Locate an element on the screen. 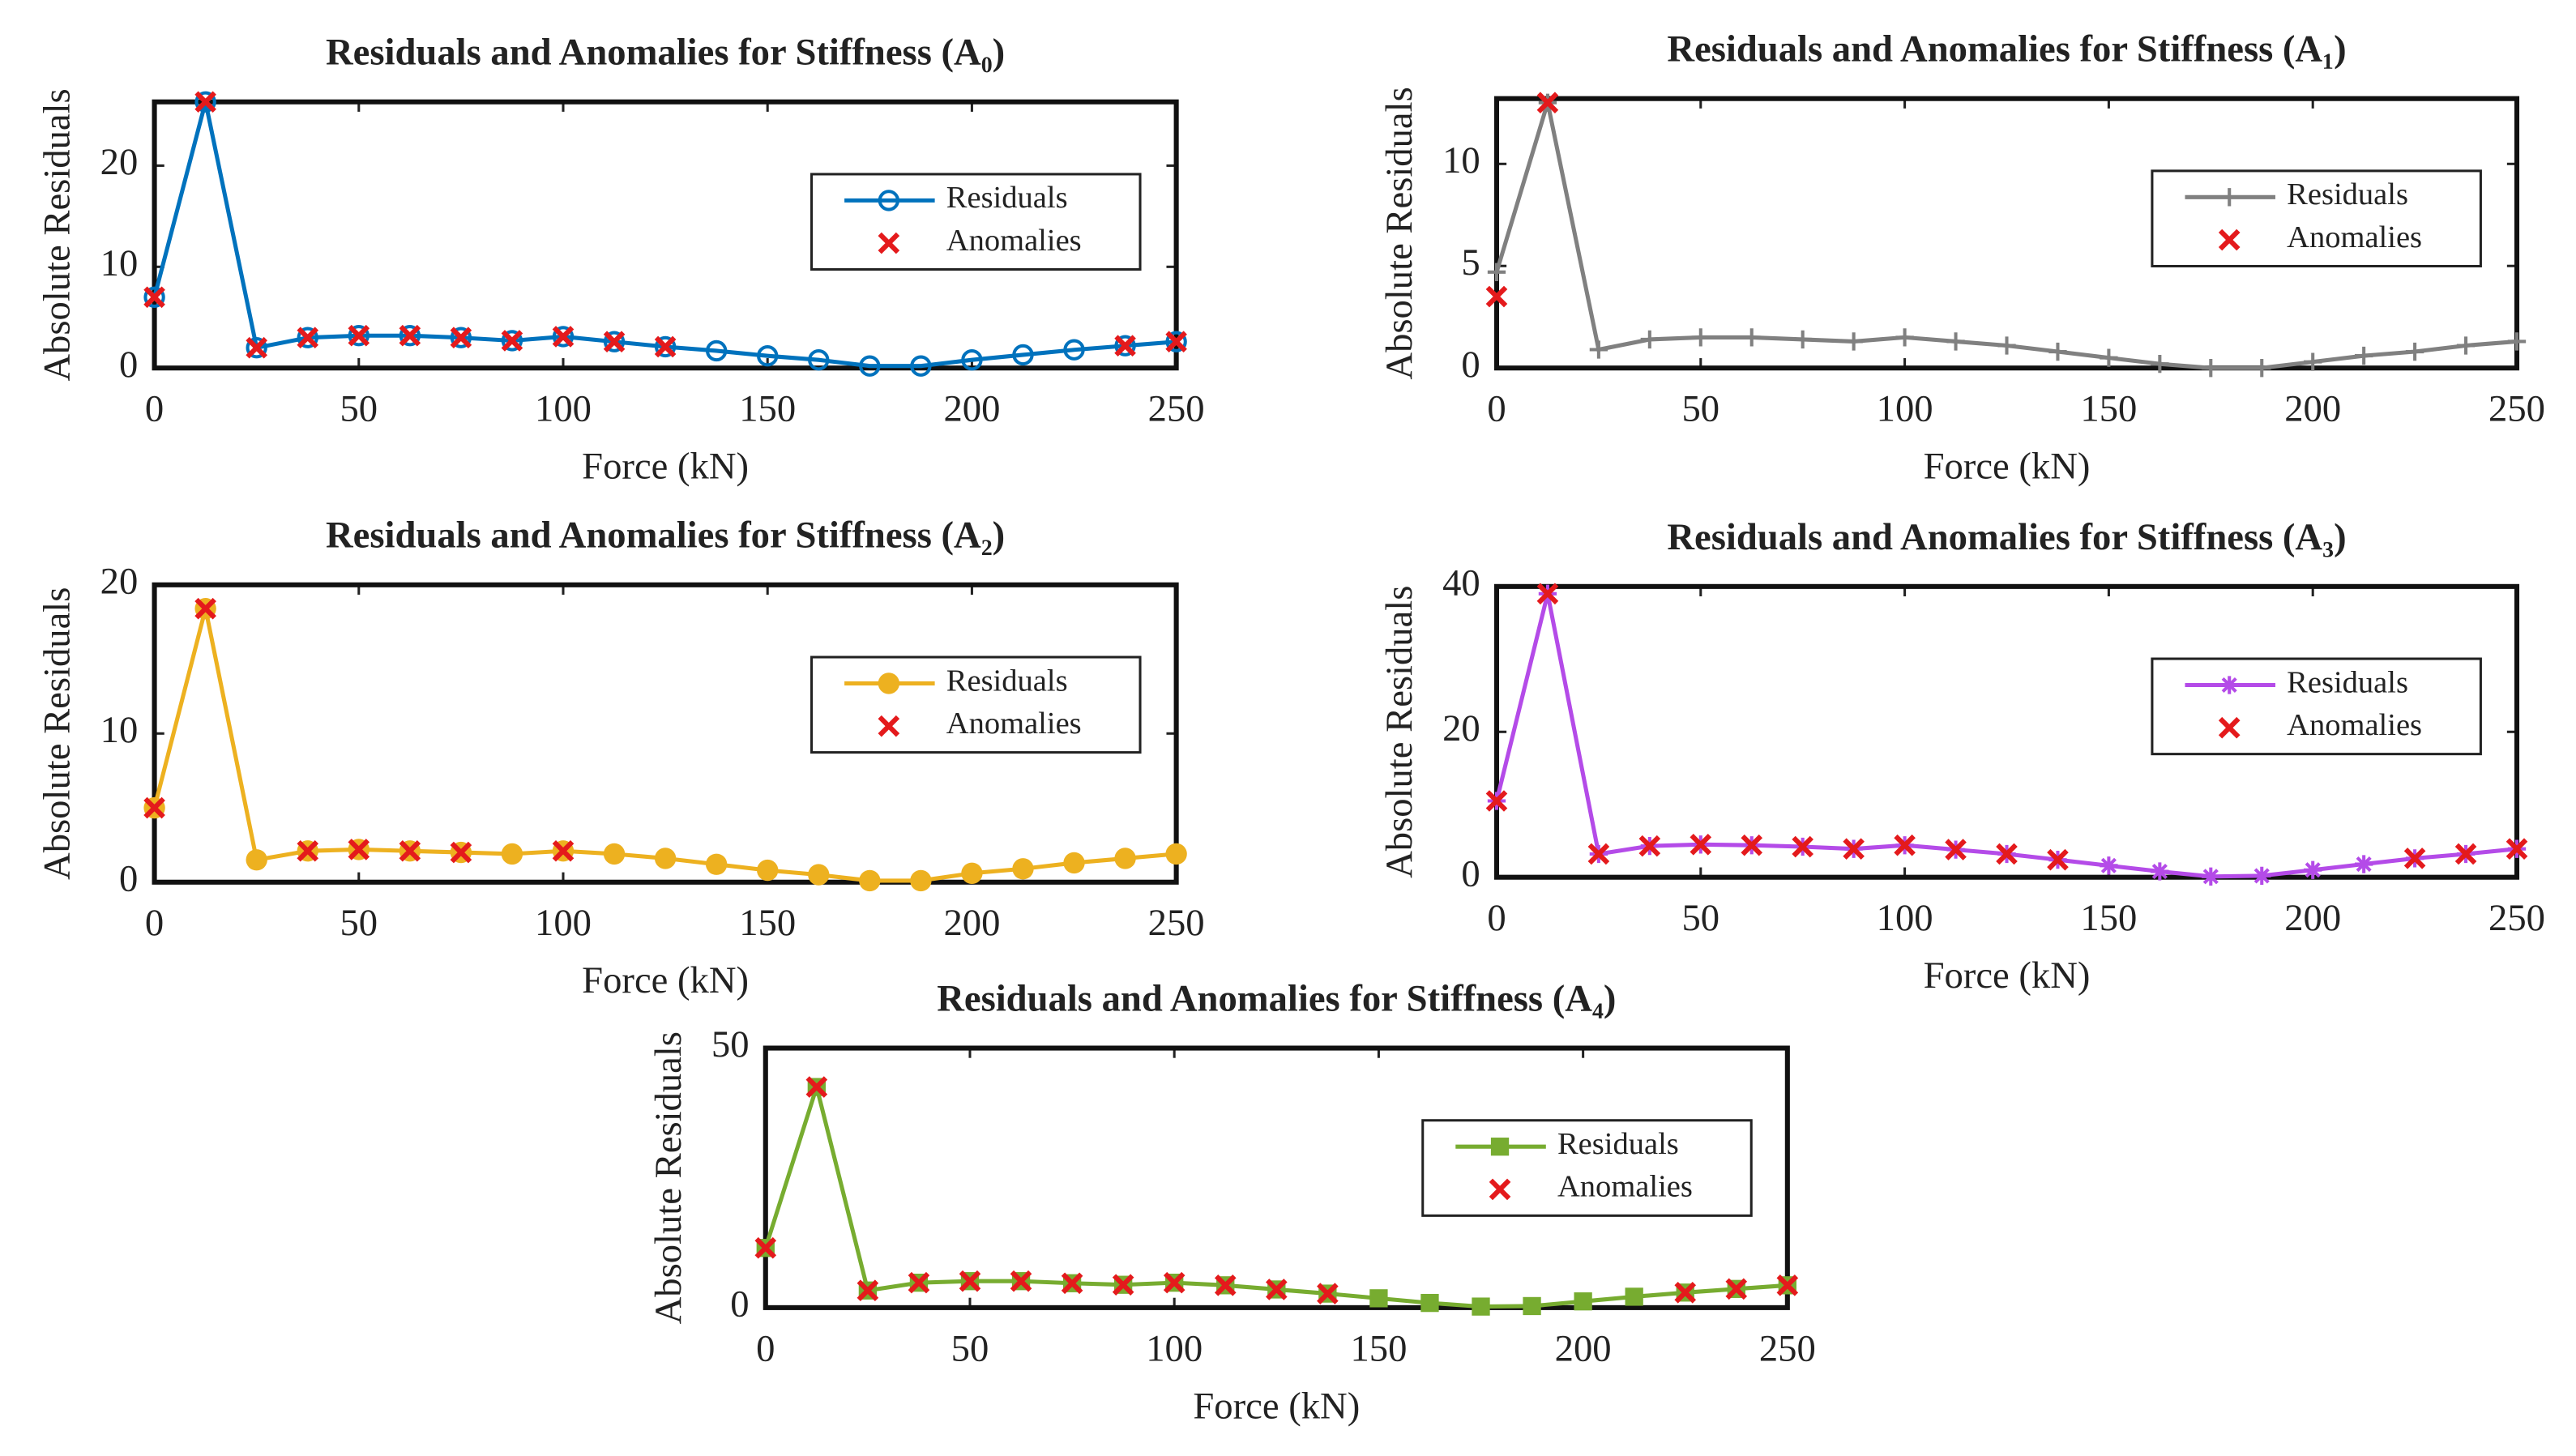 This screenshot has width=2576, height=1456. legend-label: Residuals is located at coordinates (2347, 682).